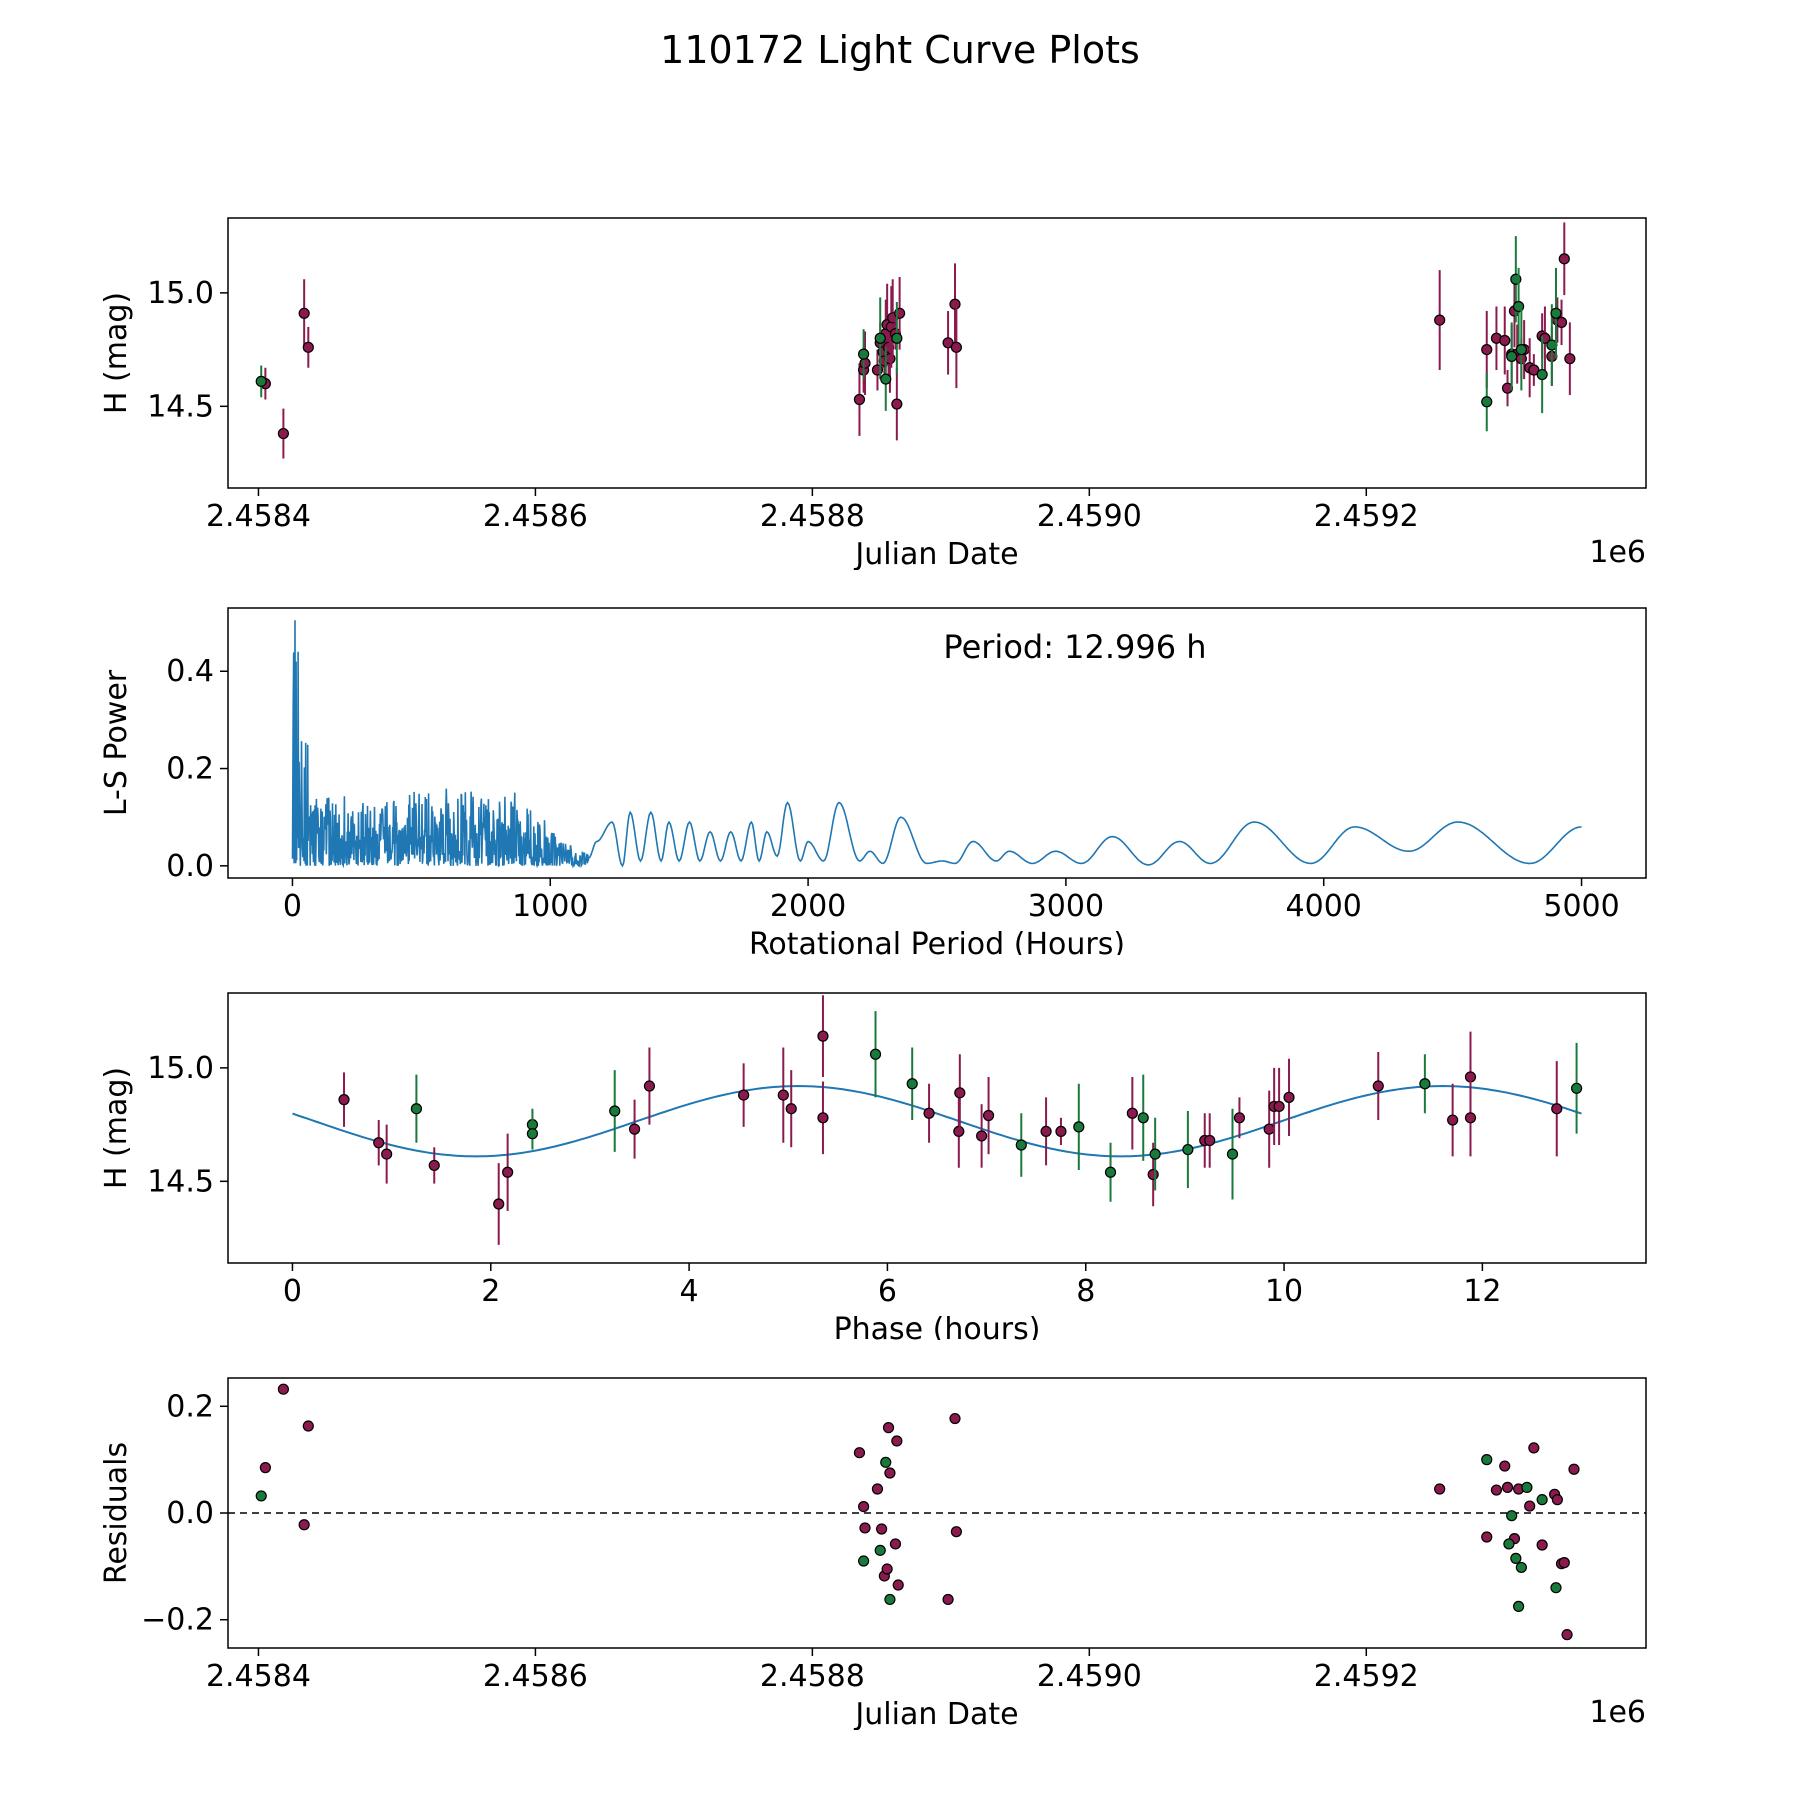 The width and height of the screenshot is (1800, 1800). Describe the element at coordinates (937, 941) in the screenshot. I see `x-axis-label: Rotational Period (Hours)` at that location.